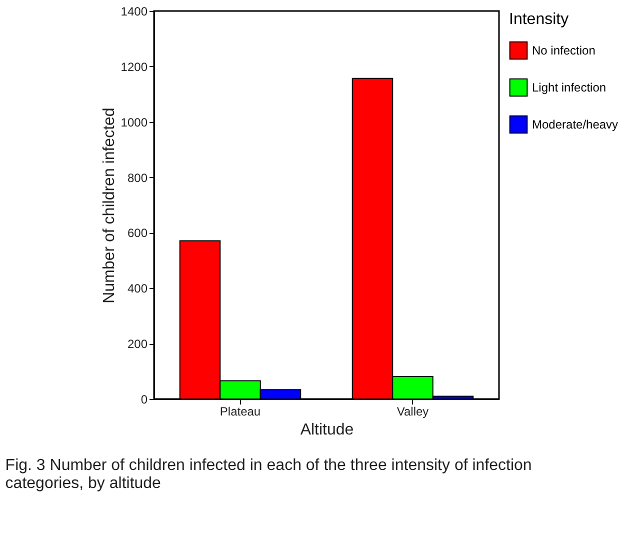 The image size is (627, 539). What do you see at coordinates (539, 19) in the screenshot?
I see `legend-title: Intensity` at bounding box center [539, 19].